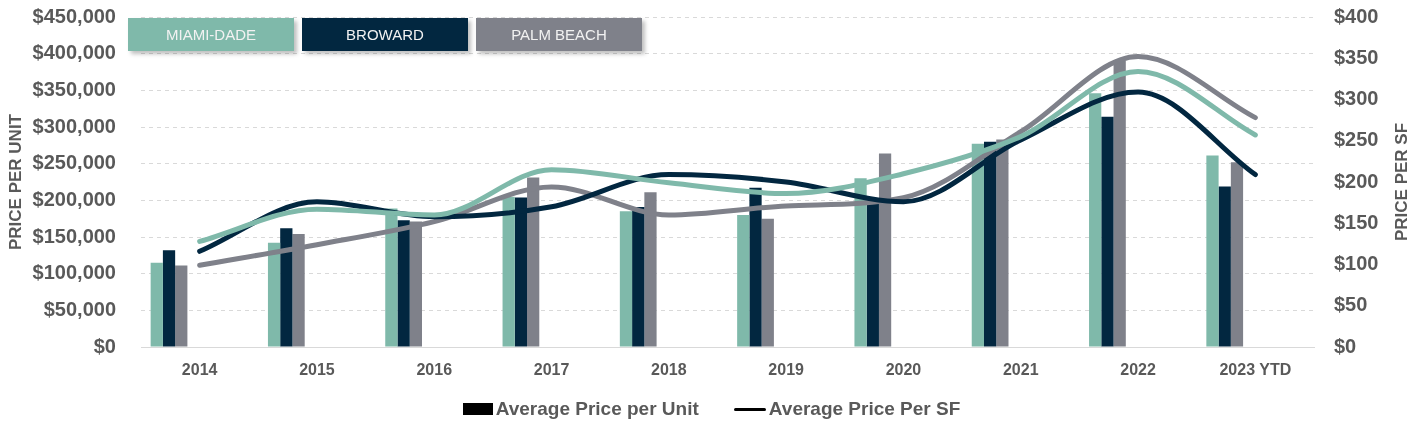  What do you see at coordinates (1356, 56) in the screenshot?
I see `y2-tick-label: $350` at bounding box center [1356, 56].